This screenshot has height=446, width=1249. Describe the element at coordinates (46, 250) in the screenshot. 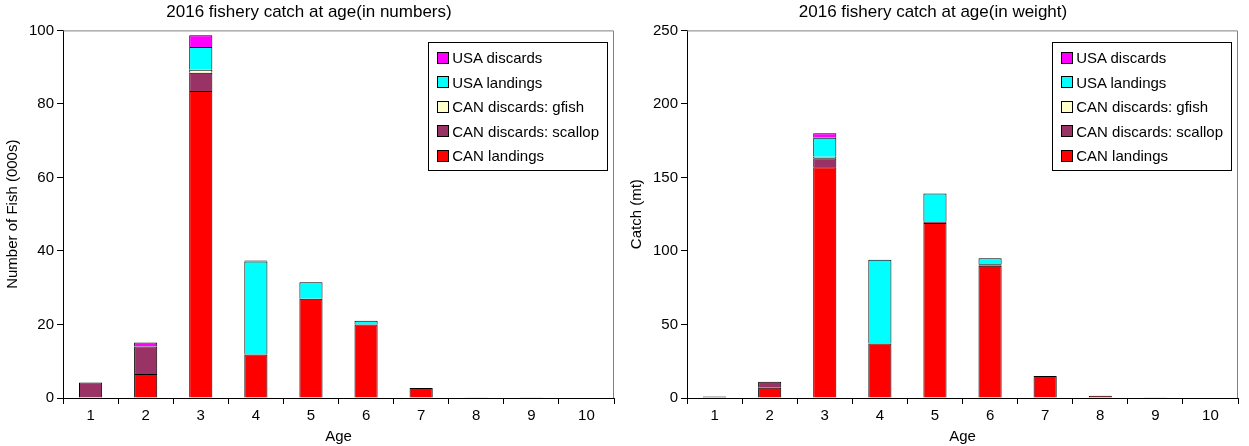

I see `y-tick-label: 40` at that location.